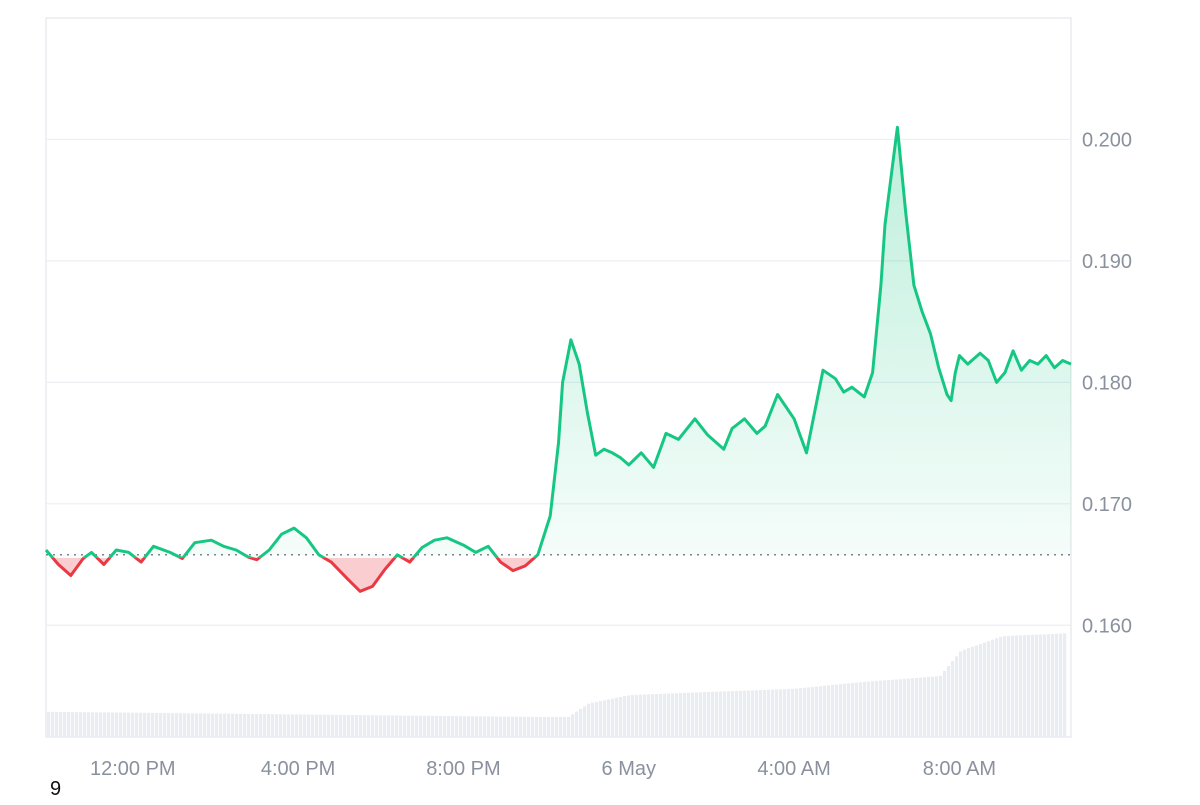 The height and width of the screenshot is (805, 1200). I want to click on y-tick-label: 0.190, so click(1107, 262).